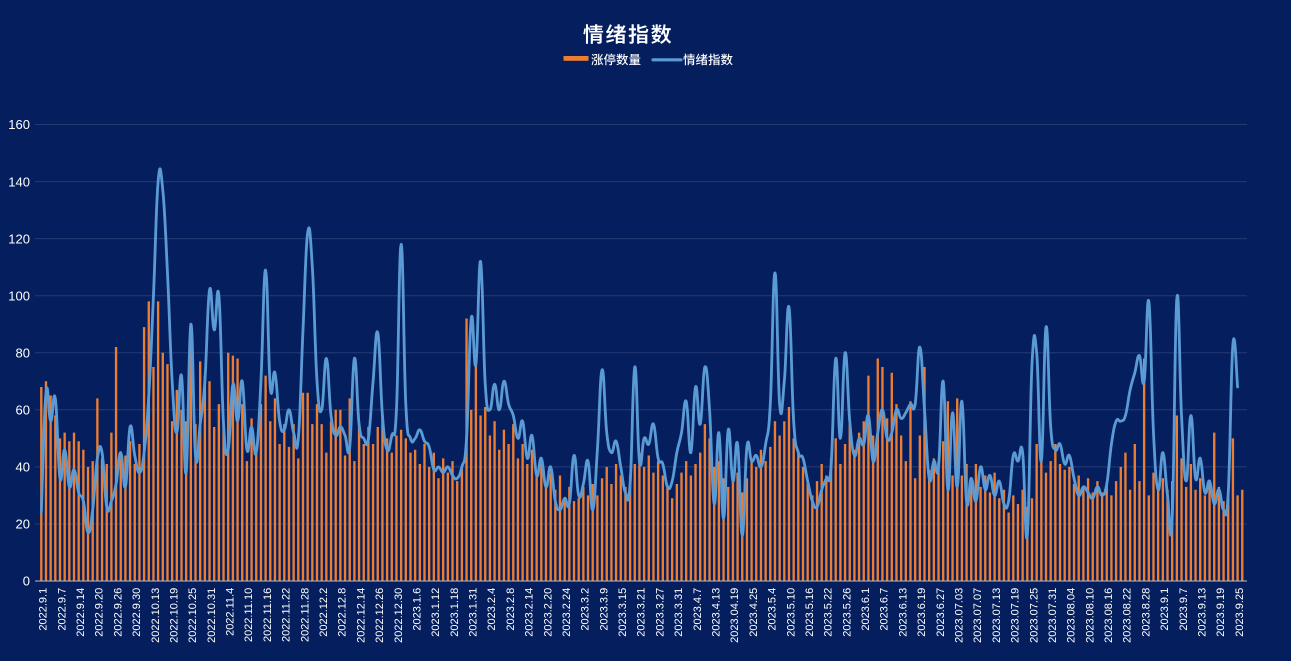  What do you see at coordinates (866, 609) in the screenshot?
I see `svg-text: 2023.6.1` at bounding box center [866, 609].